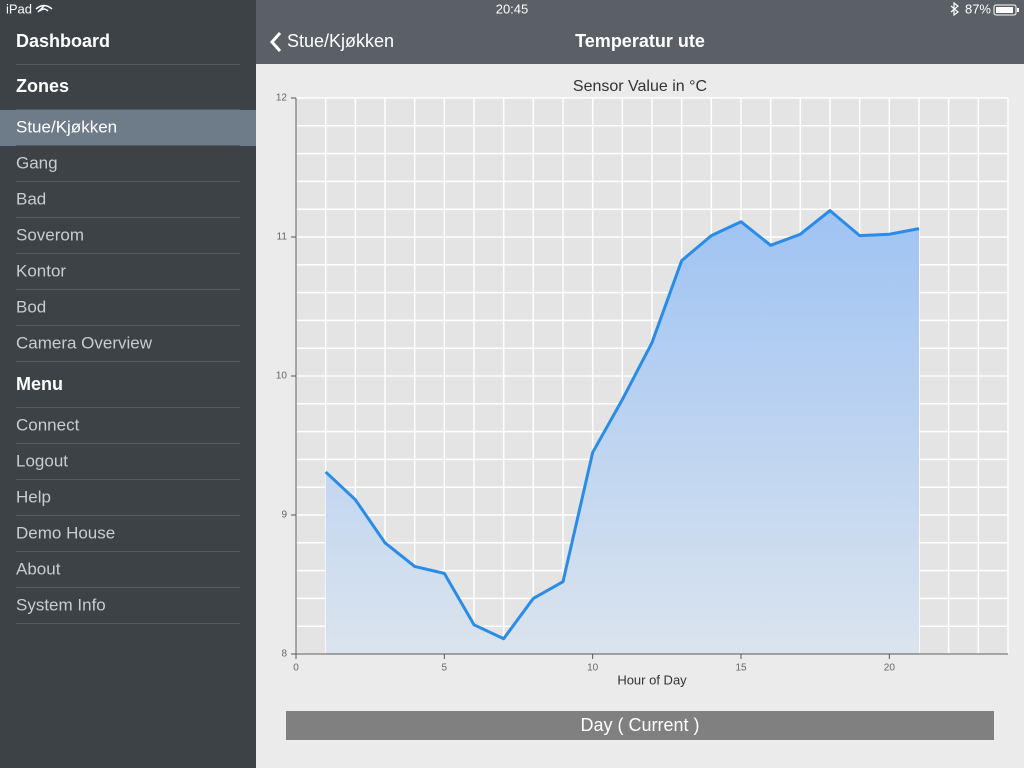  Describe the element at coordinates (296, 668) in the screenshot. I see `x-tick-label: 0` at that location.